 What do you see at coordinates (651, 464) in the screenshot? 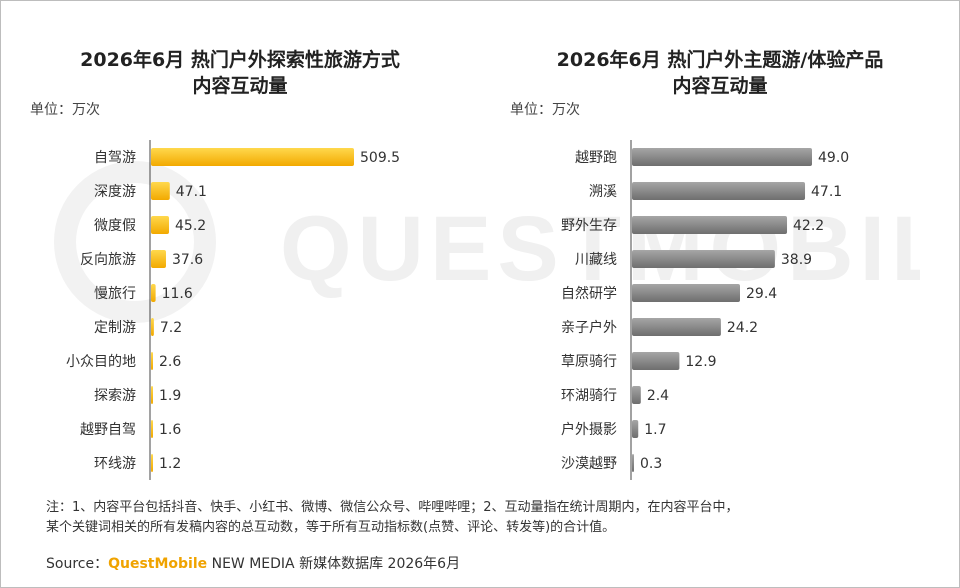
I see `right-value-label: 0.3` at bounding box center [651, 464].